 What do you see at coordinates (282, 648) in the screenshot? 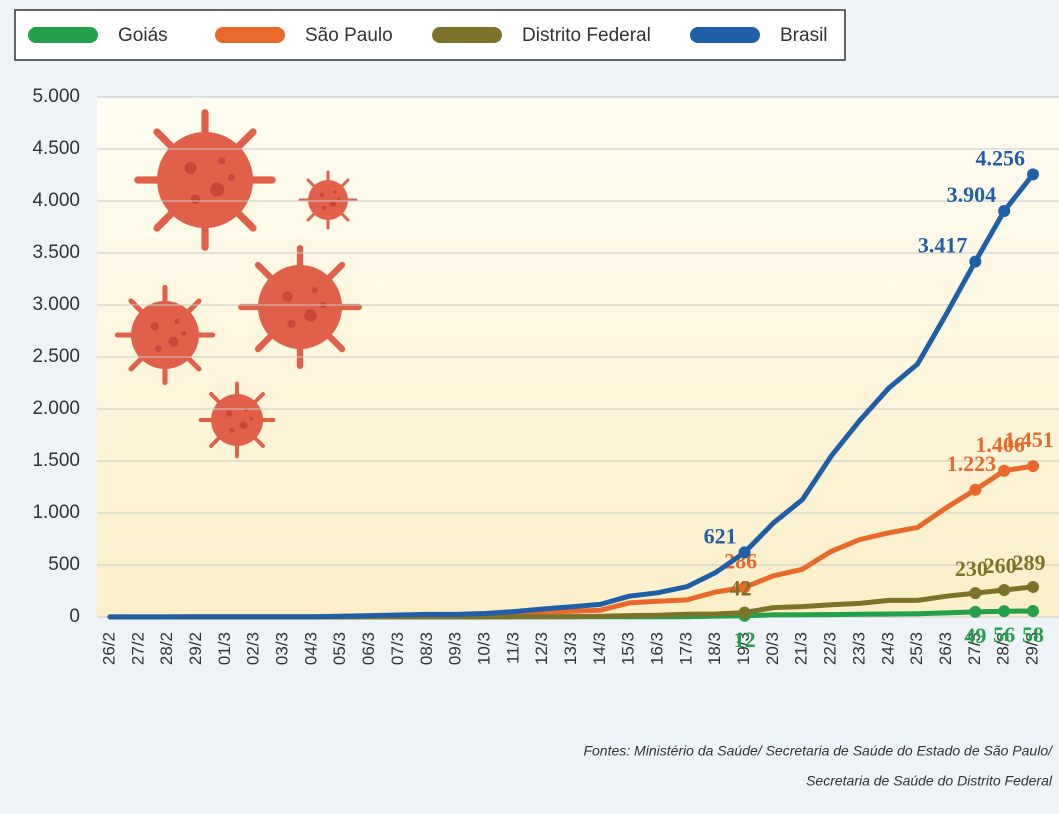
I see `x-tick-label: 03/3` at bounding box center [282, 648].